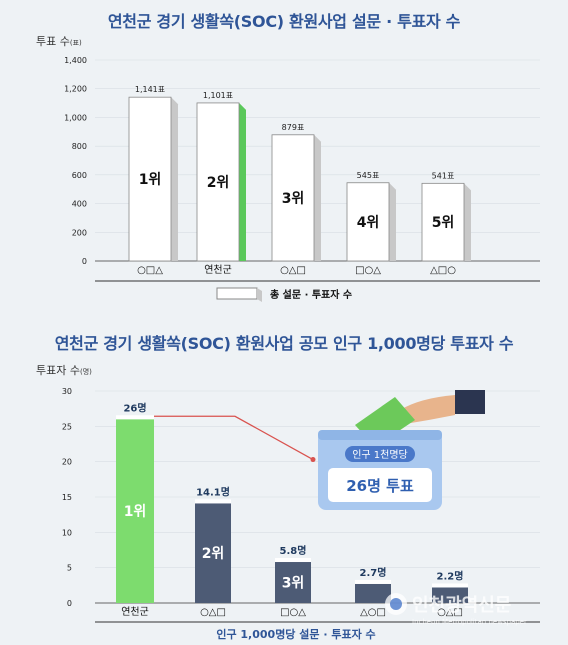 The width and height of the screenshot is (568, 645). Describe the element at coordinates (213, 491) in the screenshot. I see `chart2-value-label: 14.1명` at that location.